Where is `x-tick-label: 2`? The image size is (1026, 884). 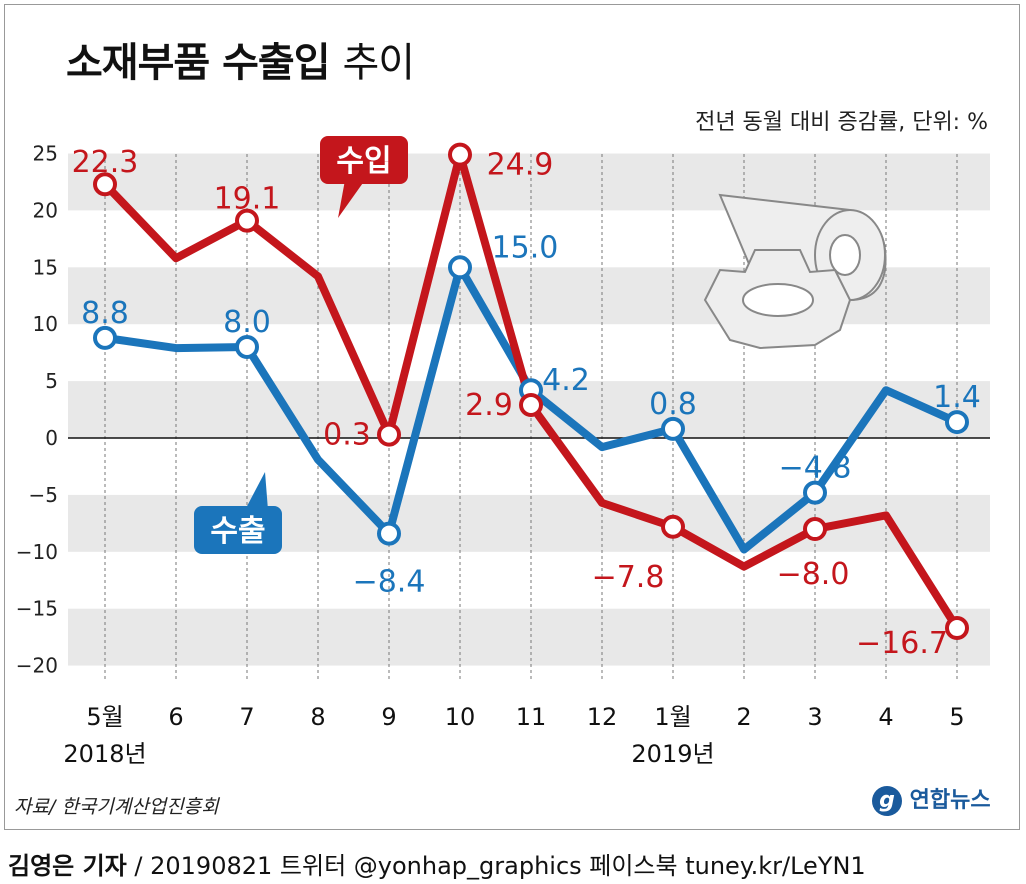
x-tick-label: 2 is located at coordinates (743, 717).